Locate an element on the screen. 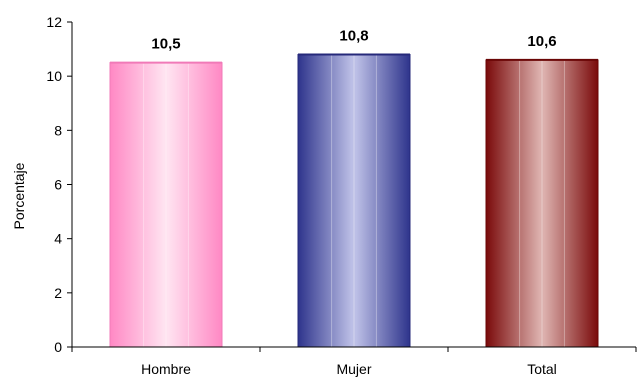 This screenshot has width=638, height=379. bar-hombre is located at coordinates (166, 205).